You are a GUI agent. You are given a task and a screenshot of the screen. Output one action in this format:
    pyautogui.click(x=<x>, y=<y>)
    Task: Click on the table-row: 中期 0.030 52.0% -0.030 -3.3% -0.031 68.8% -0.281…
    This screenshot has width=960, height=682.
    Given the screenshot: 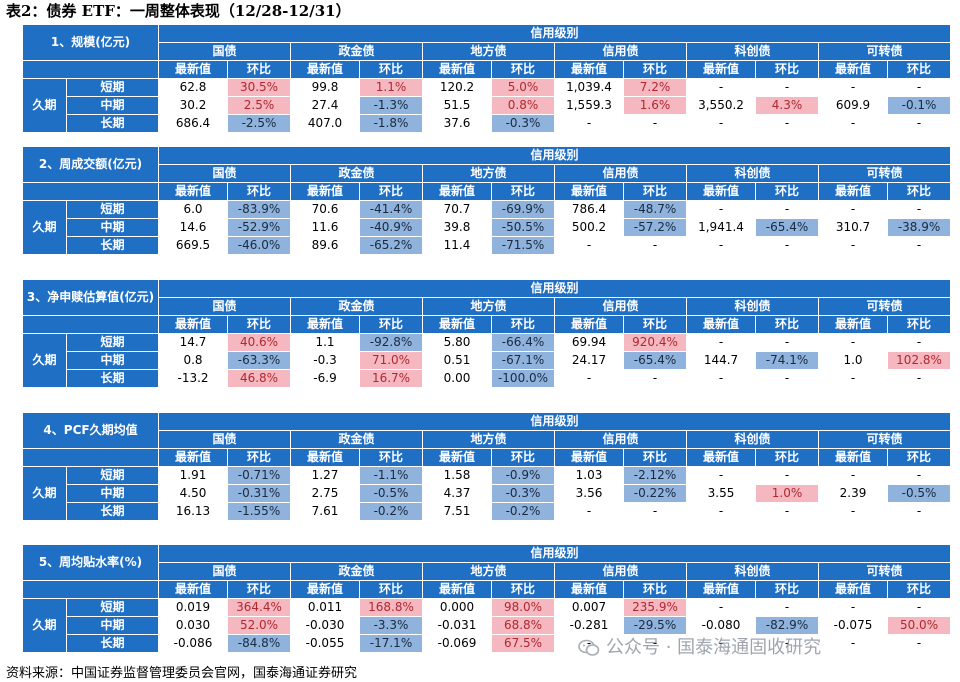 What is the action you would take?
    pyautogui.click(x=487, y=625)
    